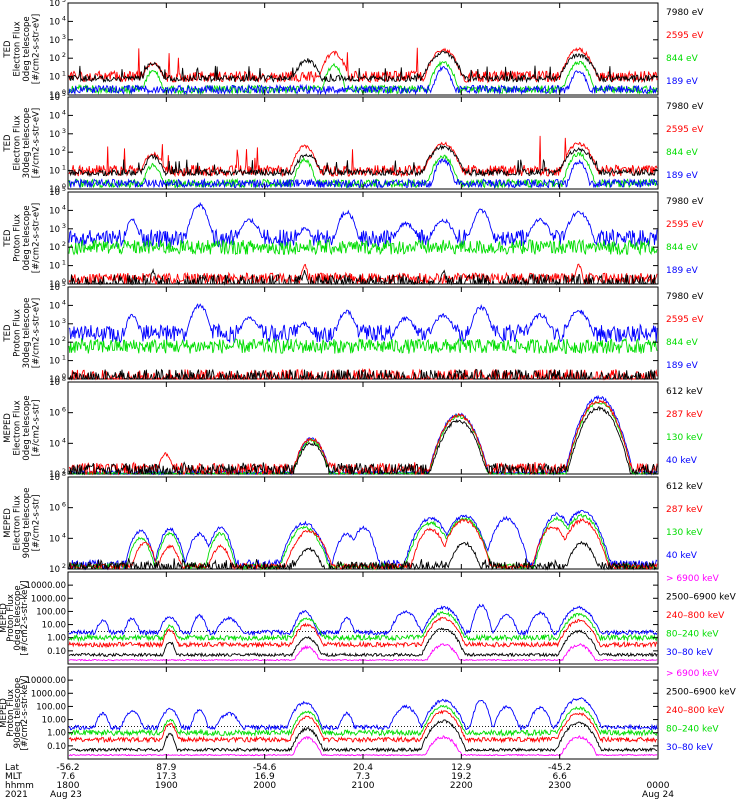 This screenshot has height=800, width=750. I want to click on x-tick-label: Aug 24, so click(658, 795).